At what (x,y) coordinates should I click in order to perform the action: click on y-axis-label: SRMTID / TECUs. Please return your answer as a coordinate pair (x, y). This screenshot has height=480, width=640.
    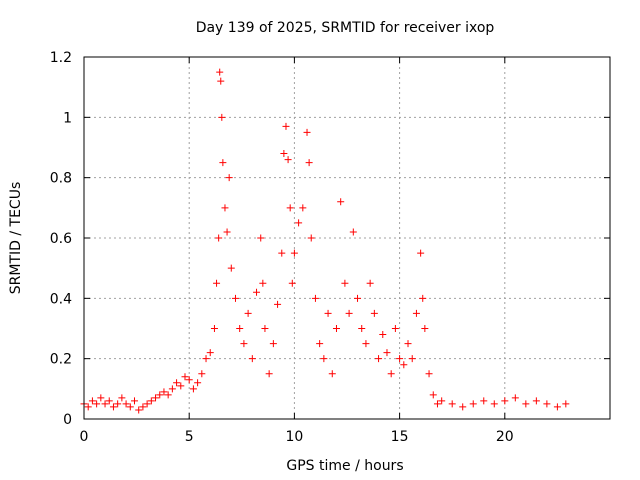
    Looking at the image, I should click on (16, 238).